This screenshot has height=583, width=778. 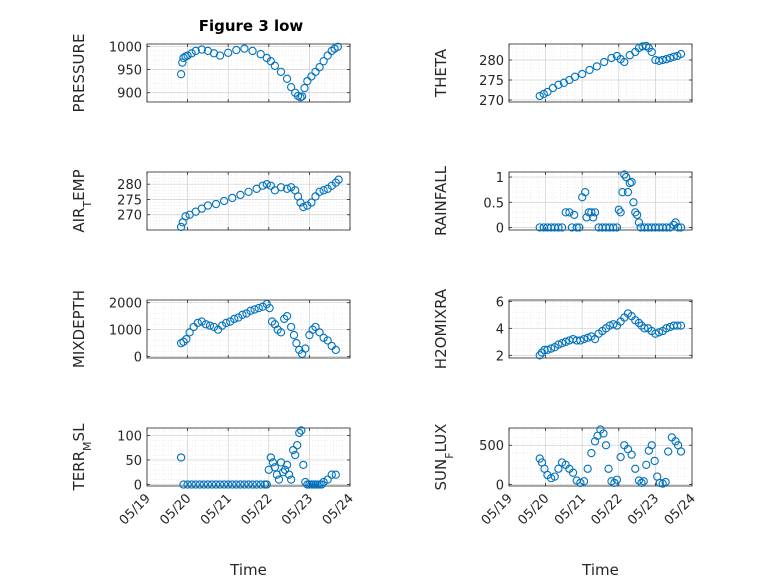 What do you see at coordinates (129, 216) in the screenshot?
I see `y-tick-label: 270` at bounding box center [129, 216].